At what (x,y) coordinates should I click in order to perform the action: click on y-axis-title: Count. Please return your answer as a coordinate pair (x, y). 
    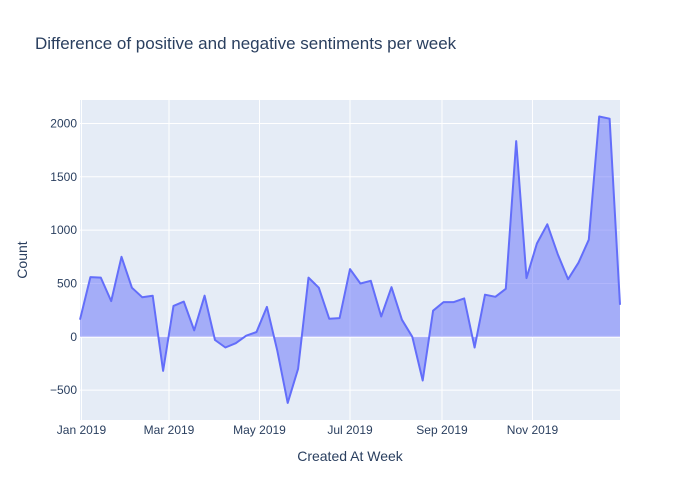
    Looking at the image, I should click on (22, 259).